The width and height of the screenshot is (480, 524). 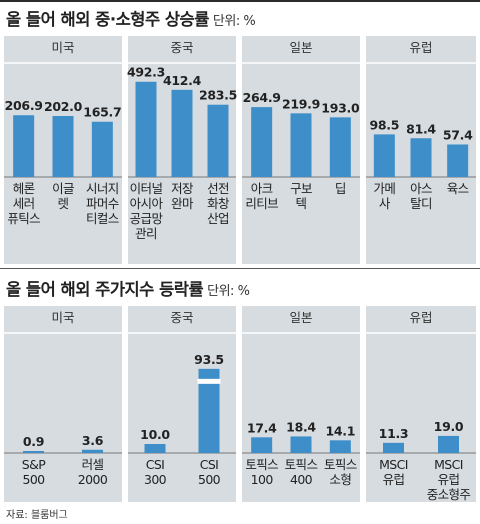 I want to click on value-label: 14.1, so click(x=341, y=430).